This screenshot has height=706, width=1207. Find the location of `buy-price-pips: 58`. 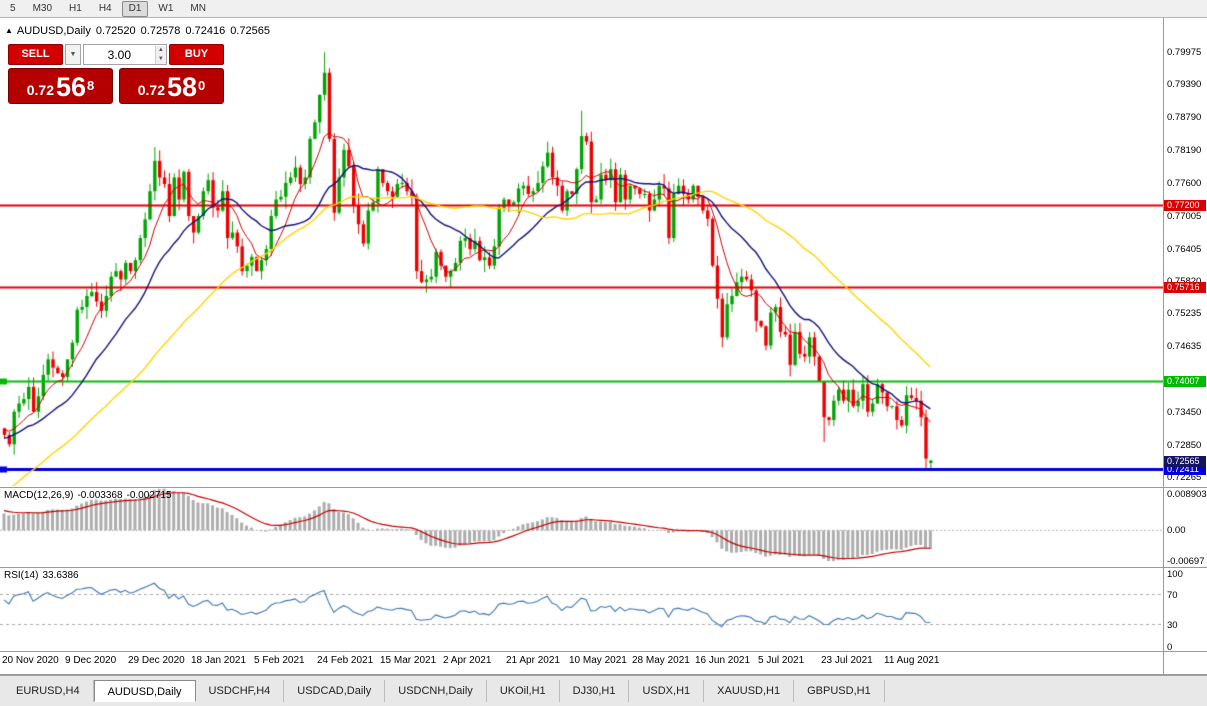

buy-price-pips: 58 is located at coordinates (182, 87).